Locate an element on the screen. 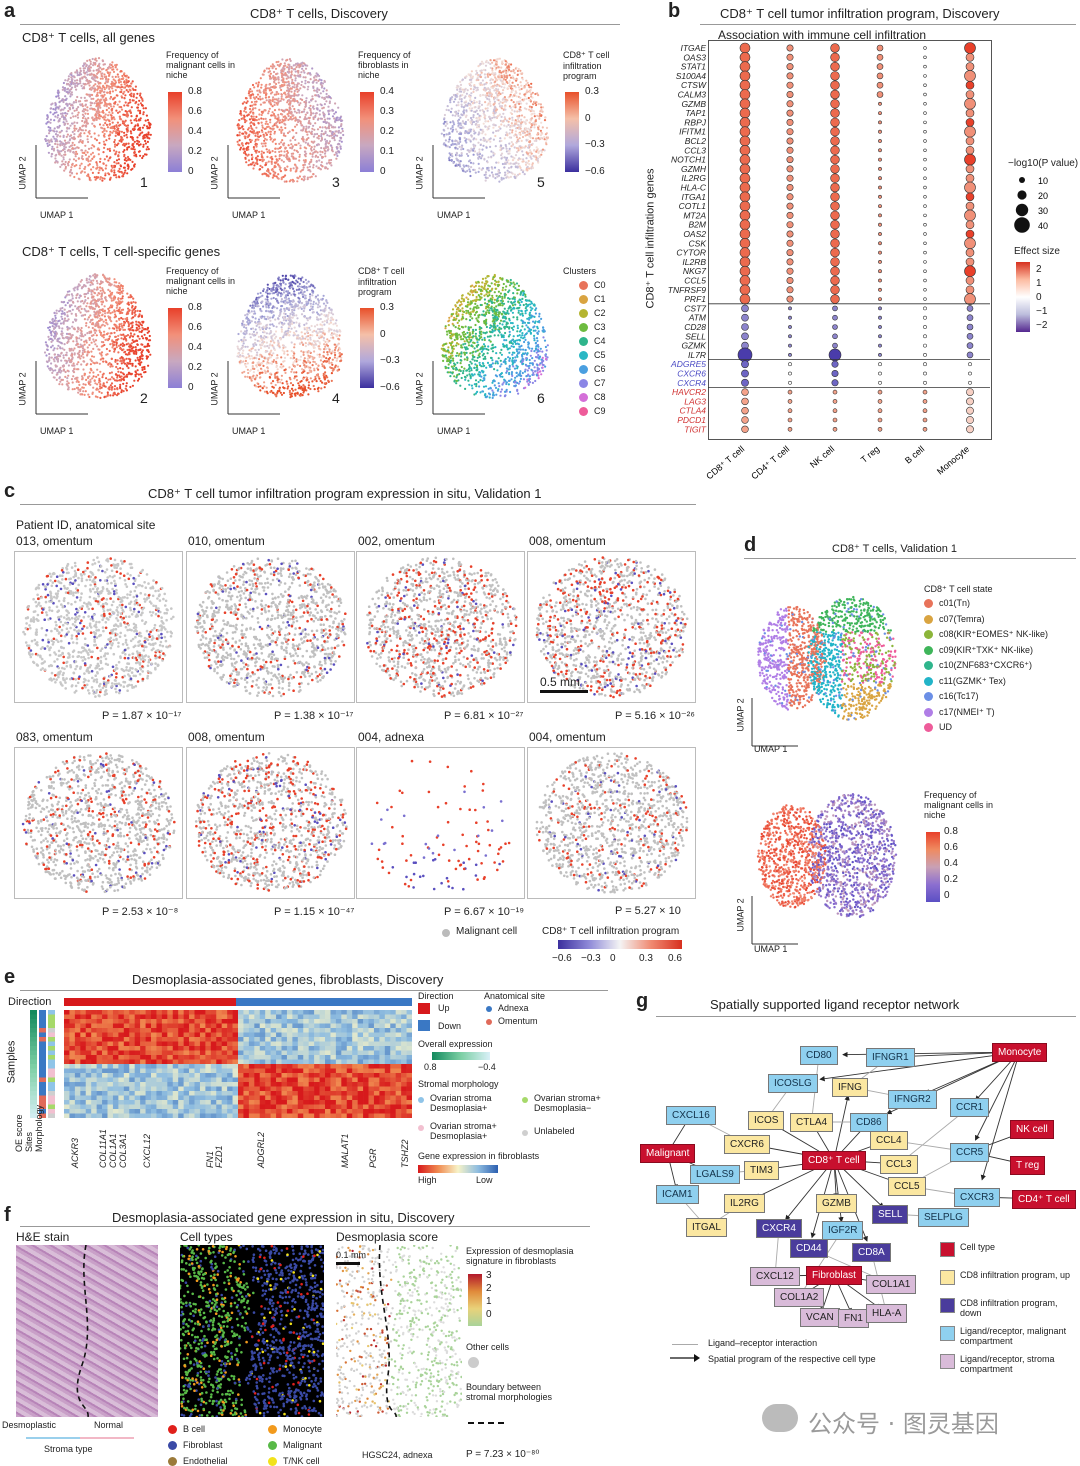 This screenshot has height=1466, width=1080. heatmap-gene-label: COL3A1 is located at coordinates (123, 1150).